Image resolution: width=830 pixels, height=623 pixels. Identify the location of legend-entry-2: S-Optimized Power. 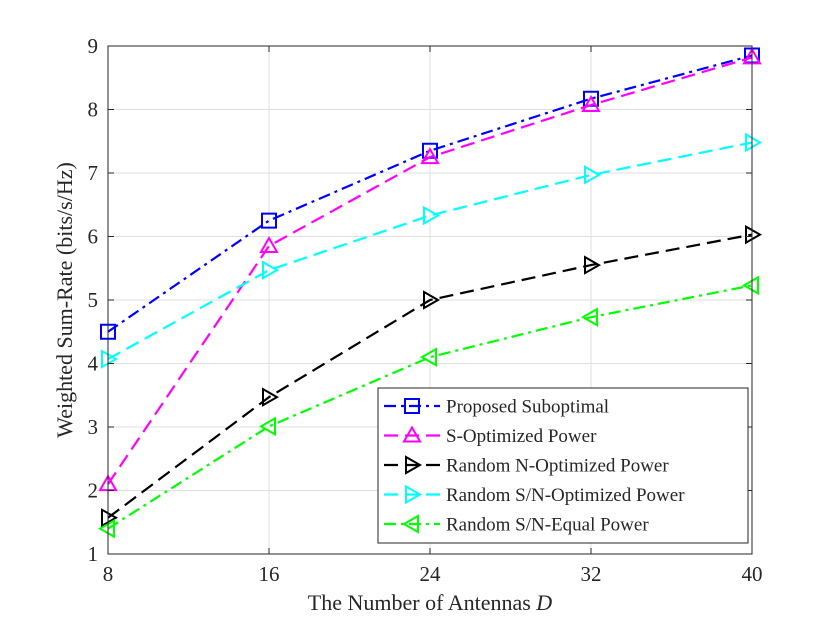
(490, 436).